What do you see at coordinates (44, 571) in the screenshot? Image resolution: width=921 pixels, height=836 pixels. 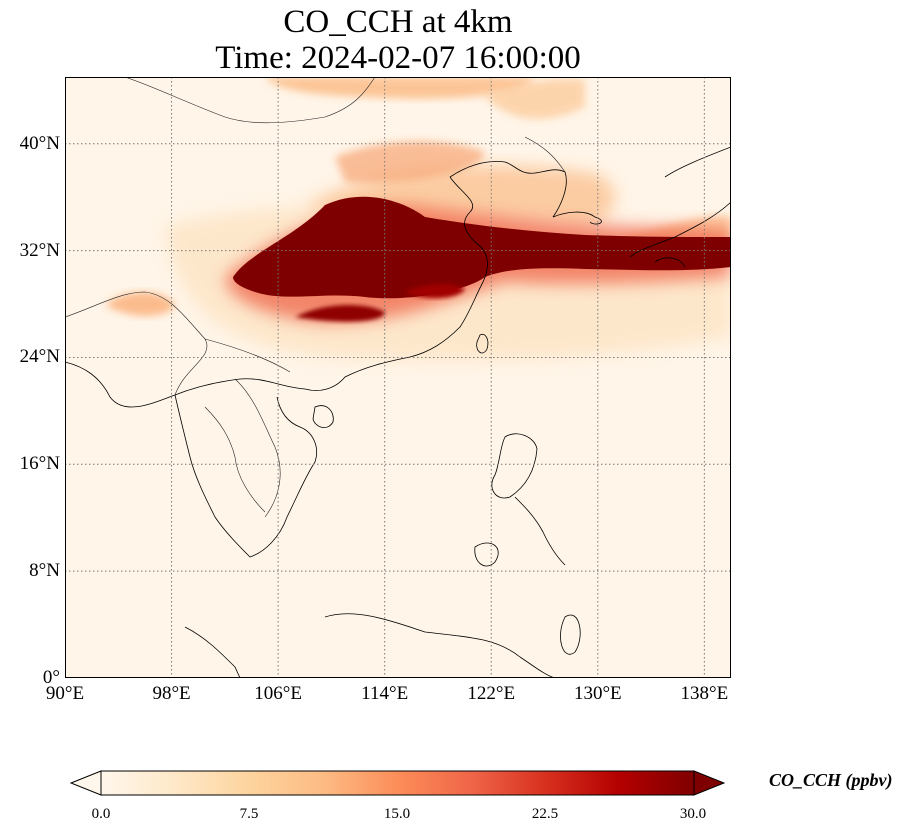 I see `lat-tick-label: 8°N` at bounding box center [44, 571].